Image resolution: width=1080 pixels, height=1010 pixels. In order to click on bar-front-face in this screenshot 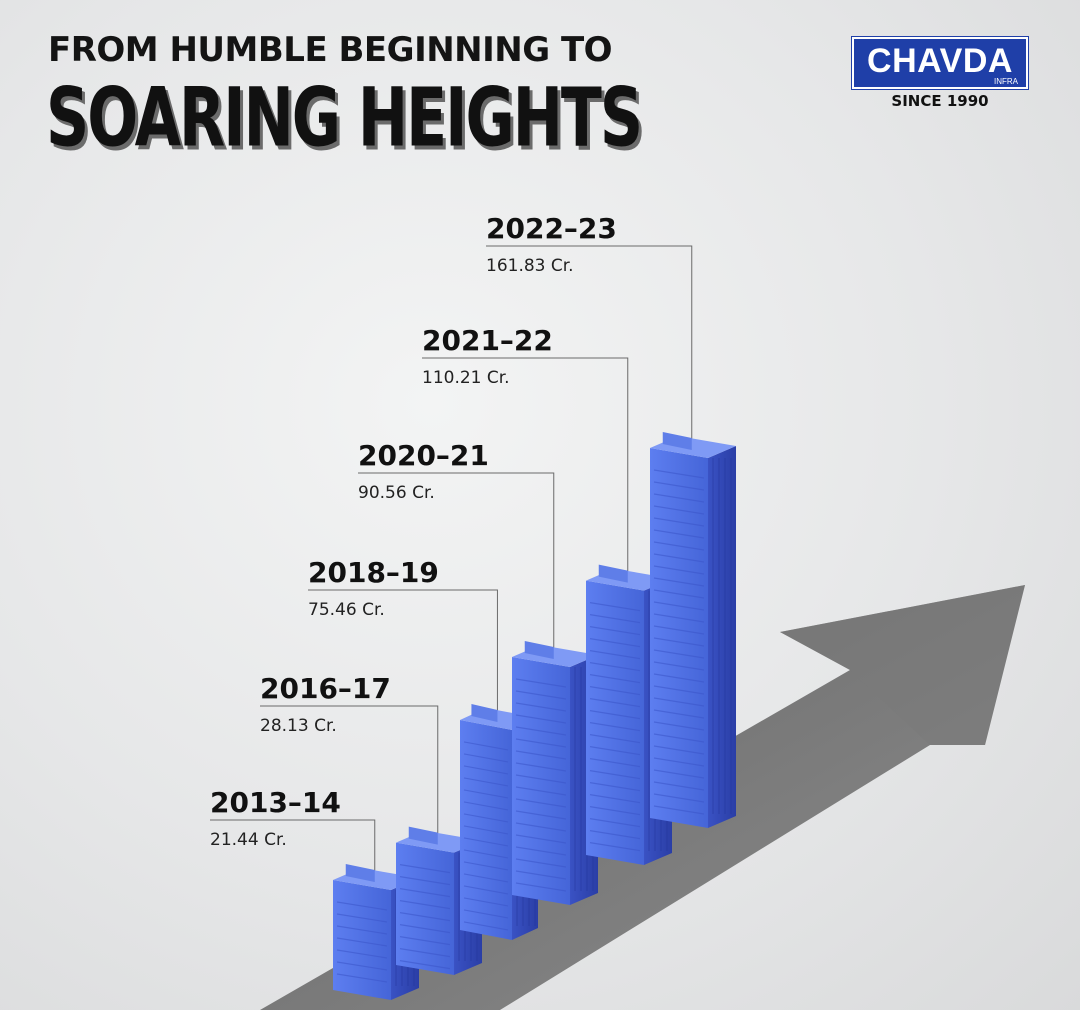, I will do `click(679, 638)`.